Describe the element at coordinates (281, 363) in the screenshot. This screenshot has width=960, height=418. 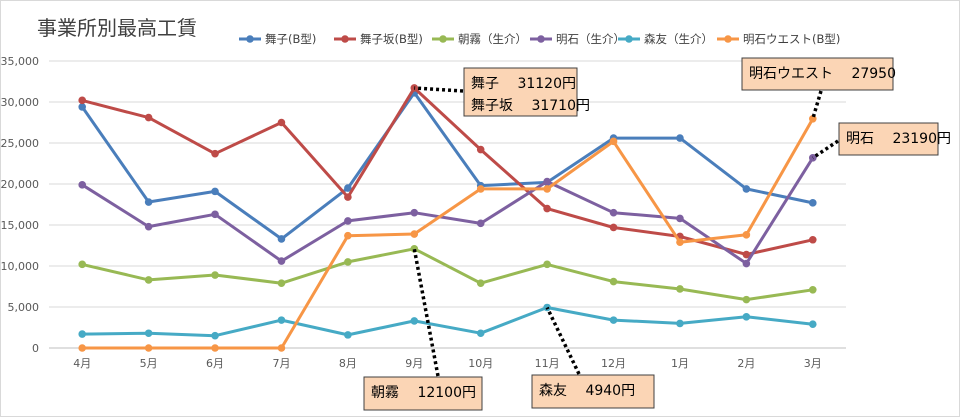
I see `x-tick-label: 7月` at that location.